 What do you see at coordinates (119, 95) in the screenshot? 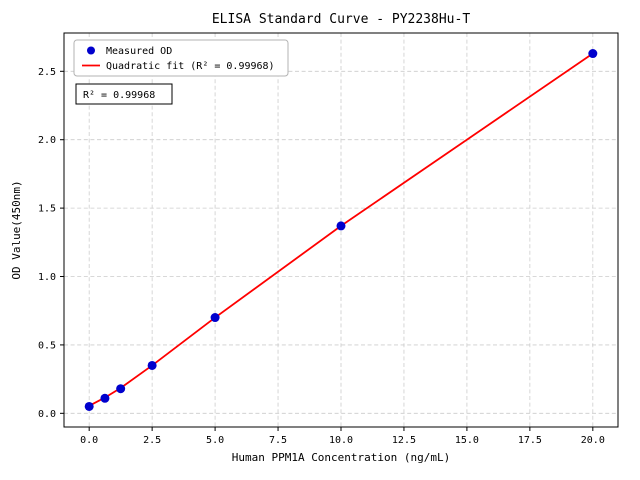
I see `annotation-text: R² = 0.99968` at bounding box center [119, 95].